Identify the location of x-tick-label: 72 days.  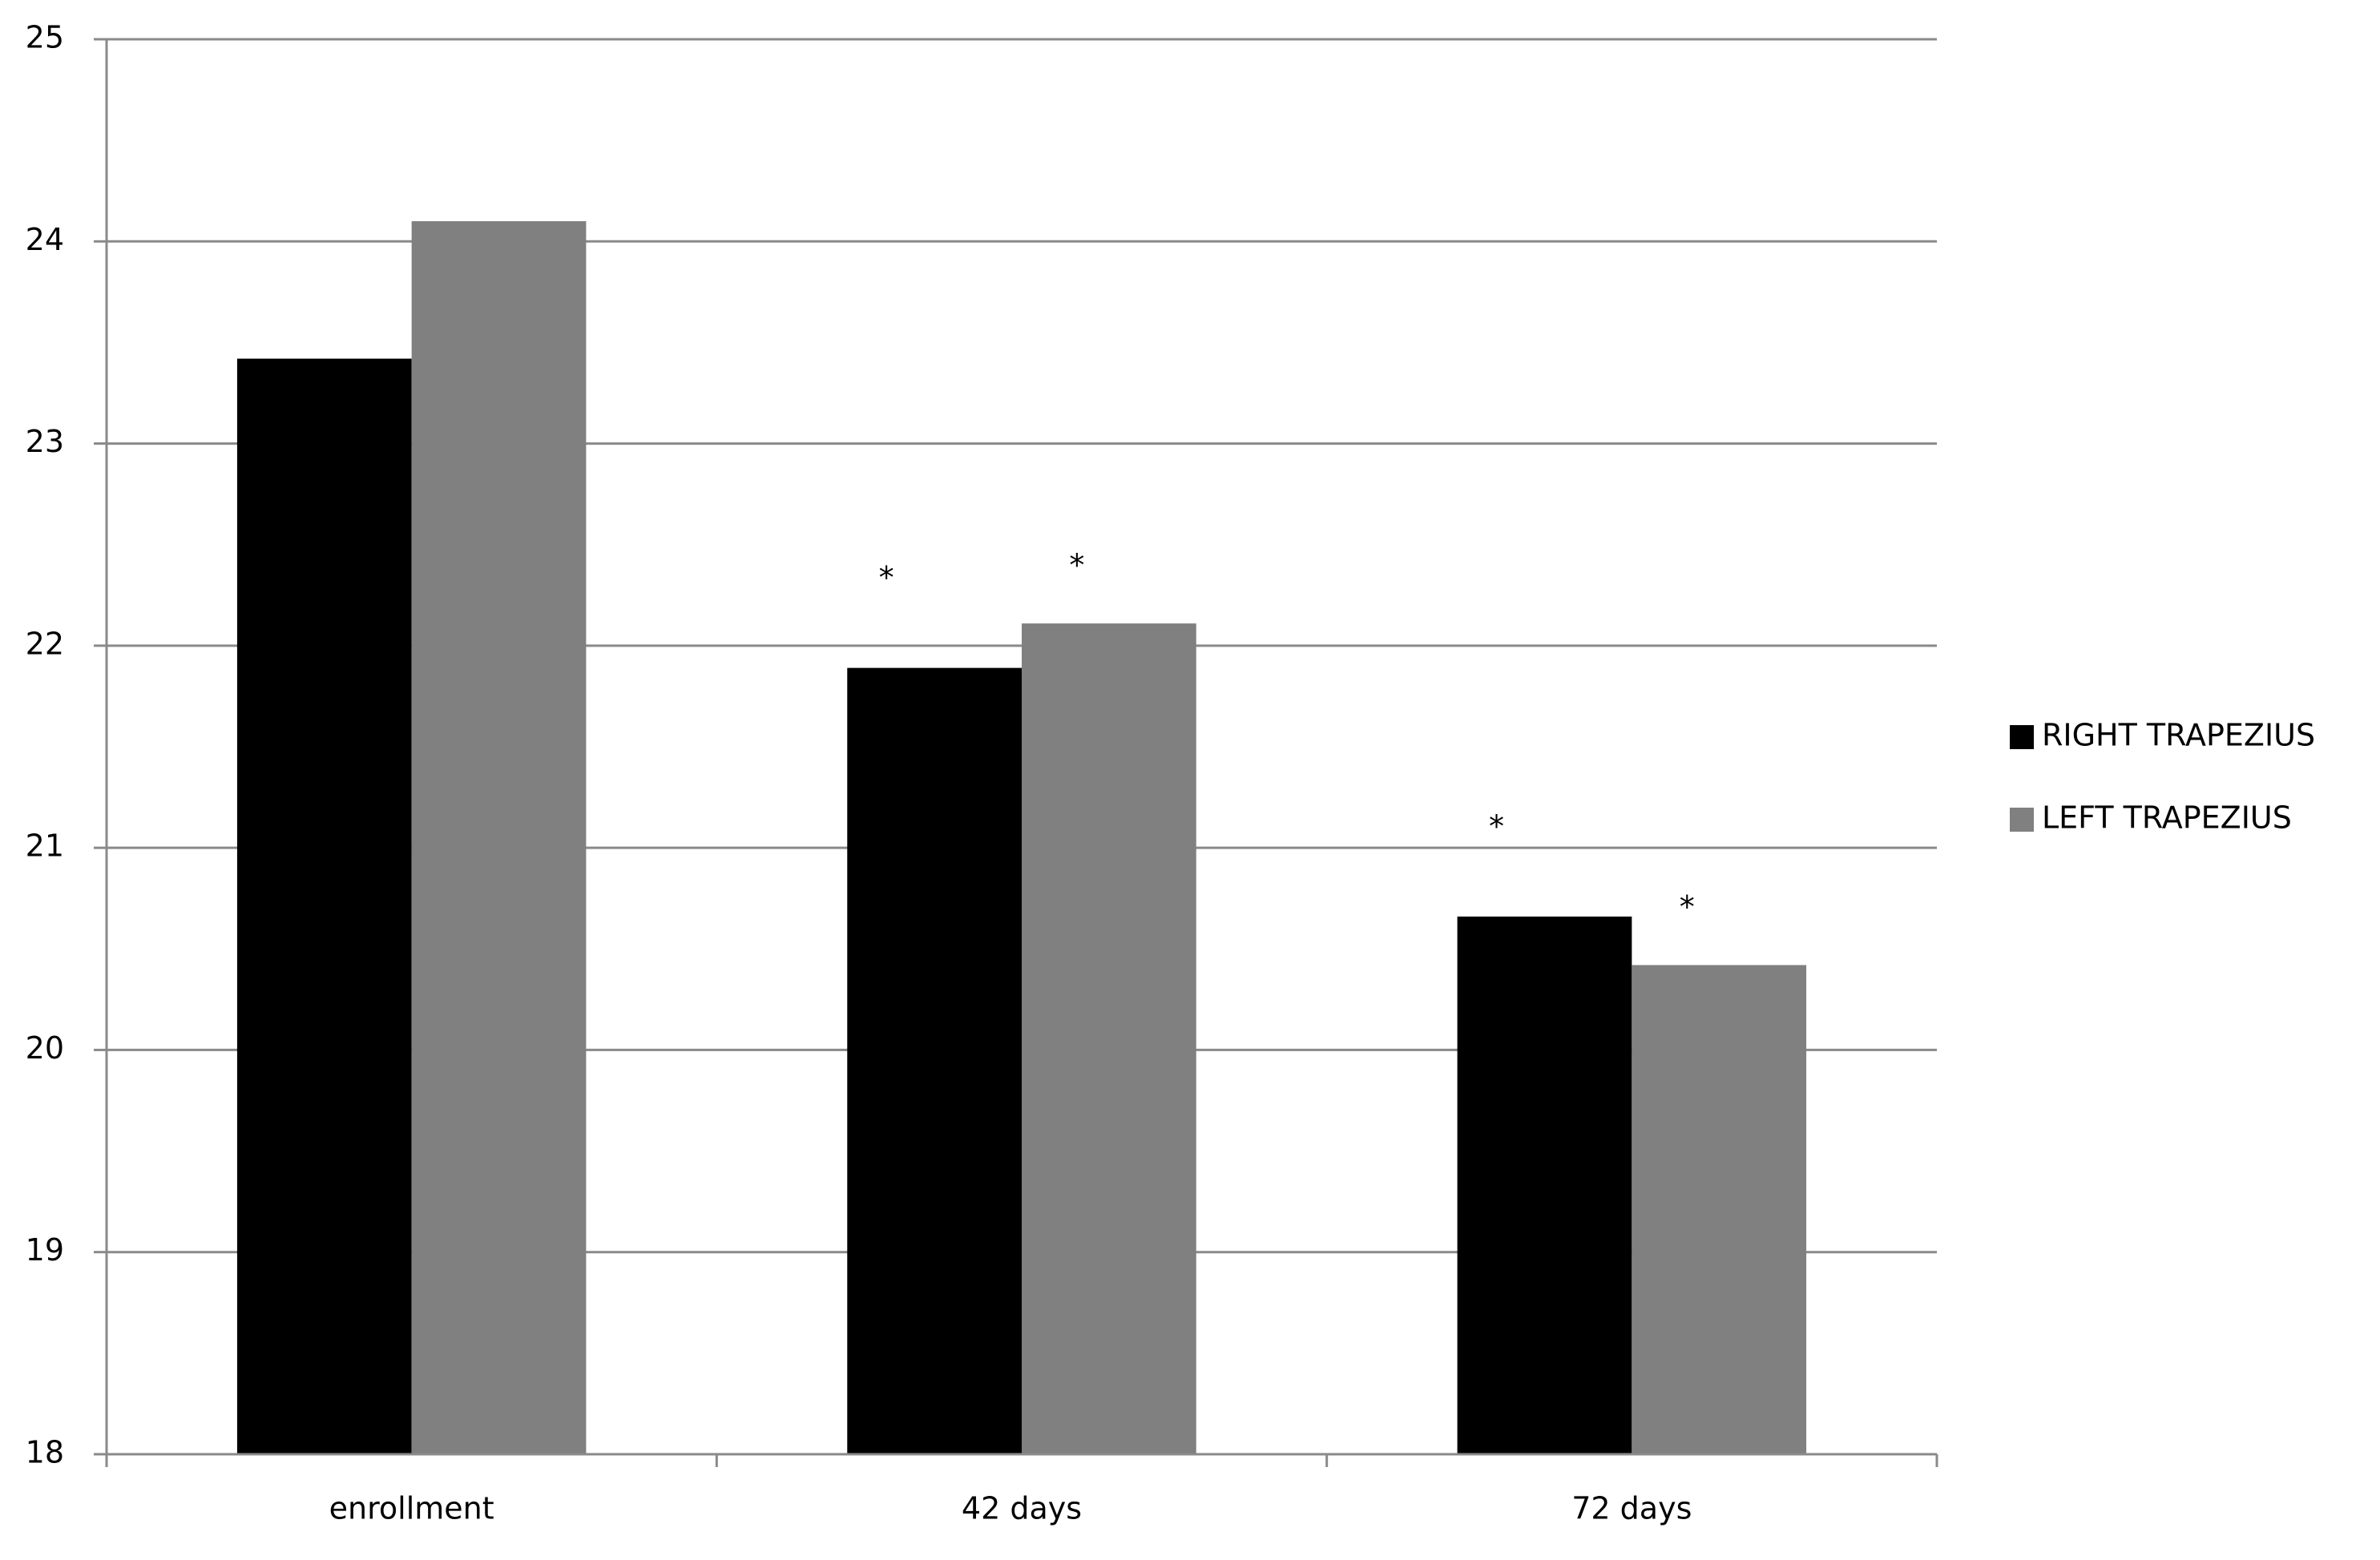
(1631, 1508).